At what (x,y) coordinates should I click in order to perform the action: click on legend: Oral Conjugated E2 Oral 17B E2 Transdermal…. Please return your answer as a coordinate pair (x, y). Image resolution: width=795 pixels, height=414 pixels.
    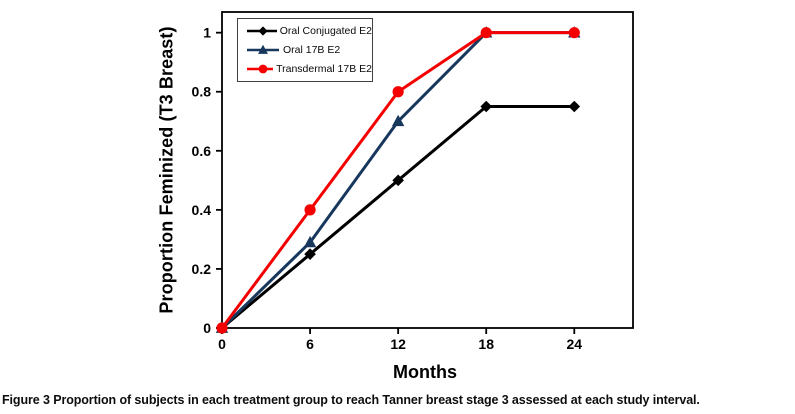
    Looking at the image, I should click on (305, 50).